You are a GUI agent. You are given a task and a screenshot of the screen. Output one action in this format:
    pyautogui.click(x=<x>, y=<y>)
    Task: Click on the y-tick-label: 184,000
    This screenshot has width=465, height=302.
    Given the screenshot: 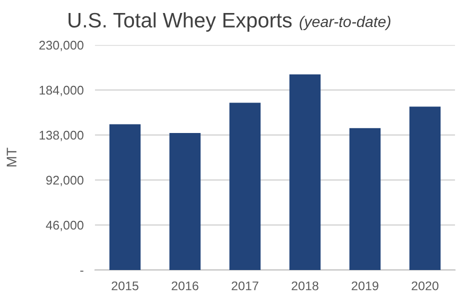 What is the action you would take?
    pyautogui.click(x=62, y=91)
    